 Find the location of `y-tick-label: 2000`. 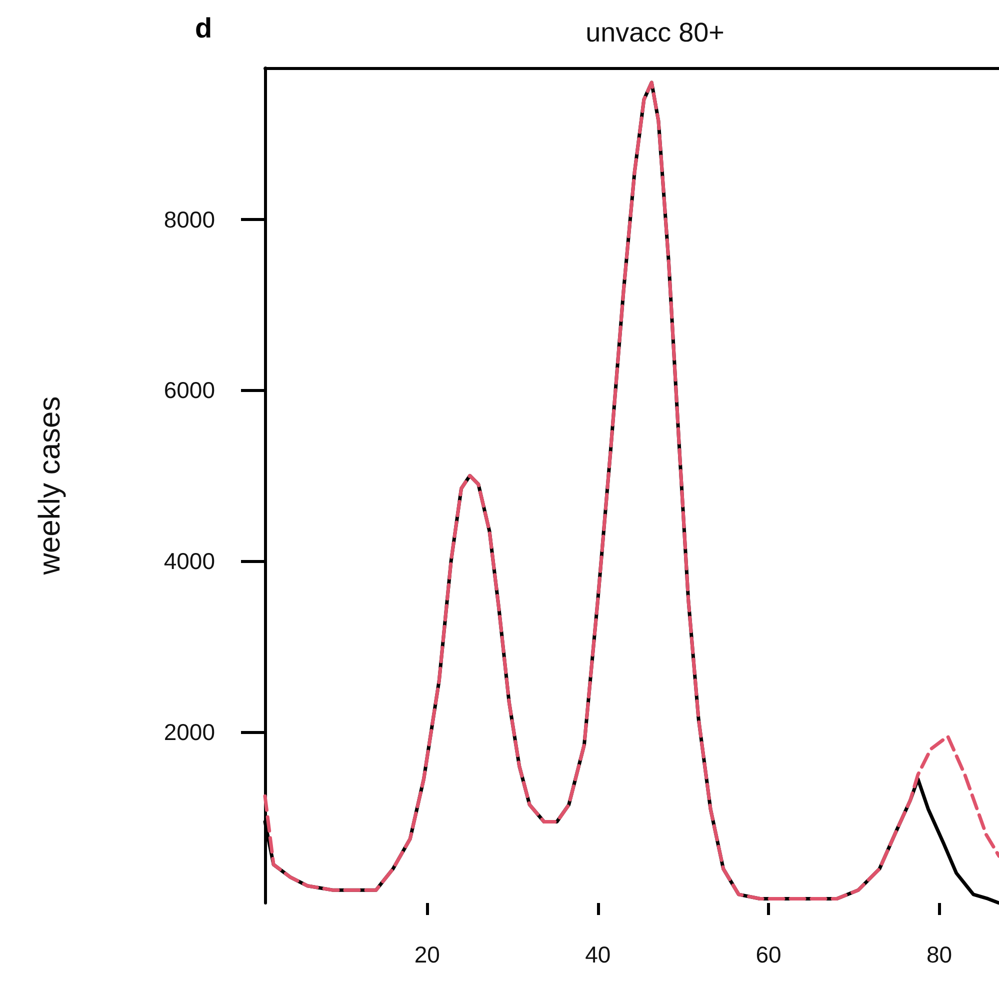

y-tick-label: 2000 is located at coordinates (189, 732).